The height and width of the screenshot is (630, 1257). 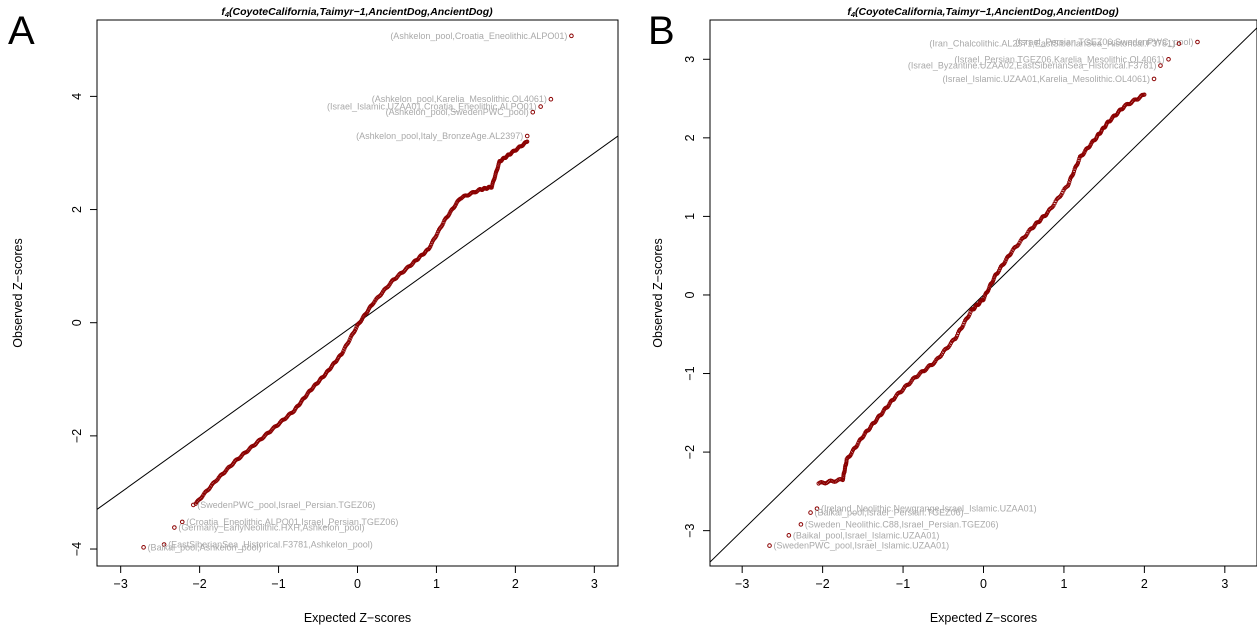 What do you see at coordinates (658, 292) in the screenshot?
I see `y-axis-label: Observed Z−scores` at bounding box center [658, 292].